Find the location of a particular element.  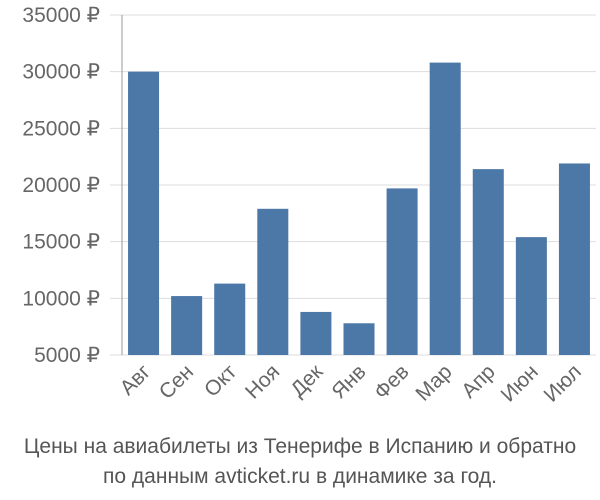

x-tick-label: Июн is located at coordinates (520, 383).